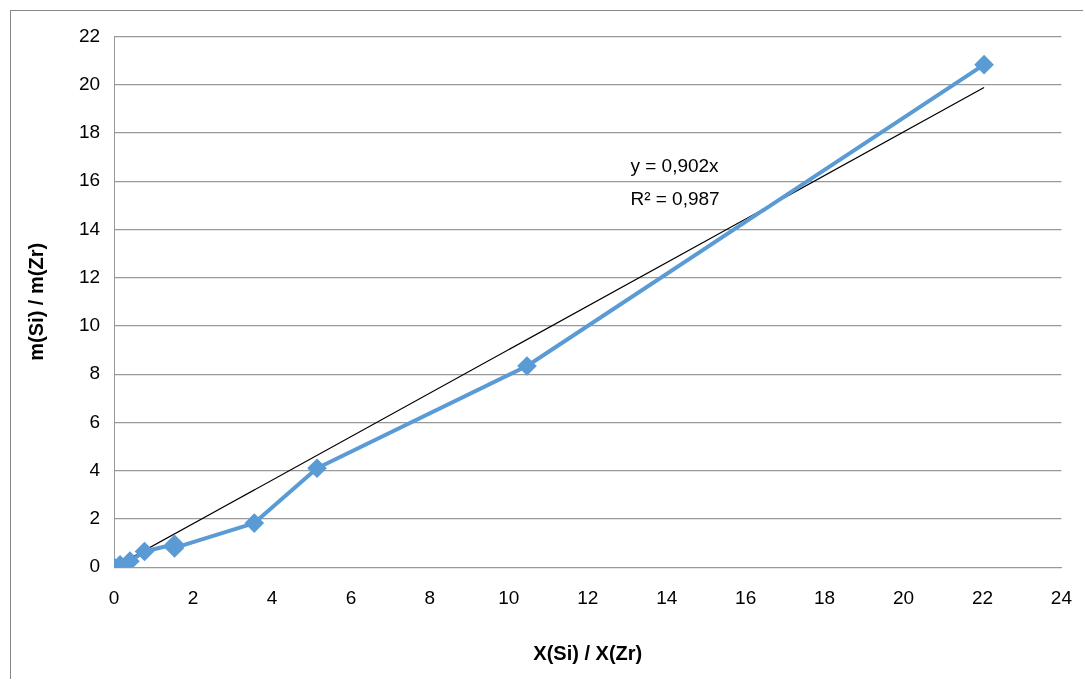  I want to click on y-tick-label: 0, so click(95, 566).